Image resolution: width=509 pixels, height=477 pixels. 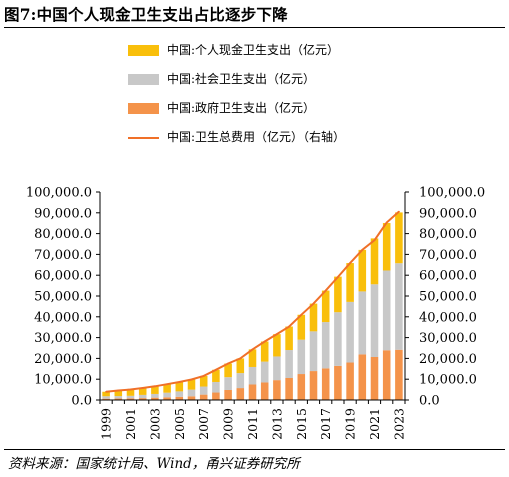 I want to click on y-tick-label-left: 90,000.0, so click(x=63, y=213).